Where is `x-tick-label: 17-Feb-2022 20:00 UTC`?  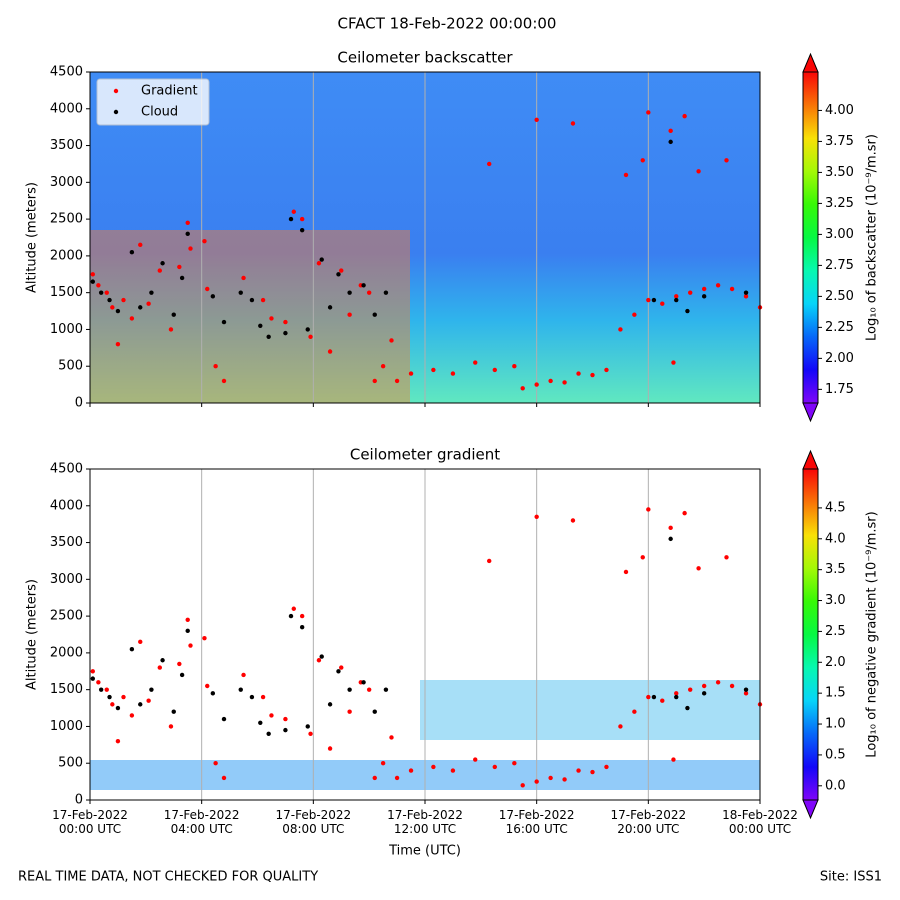 x-tick-label: 17-Feb-2022 20:00 UTC is located at coordinates (648, 822).